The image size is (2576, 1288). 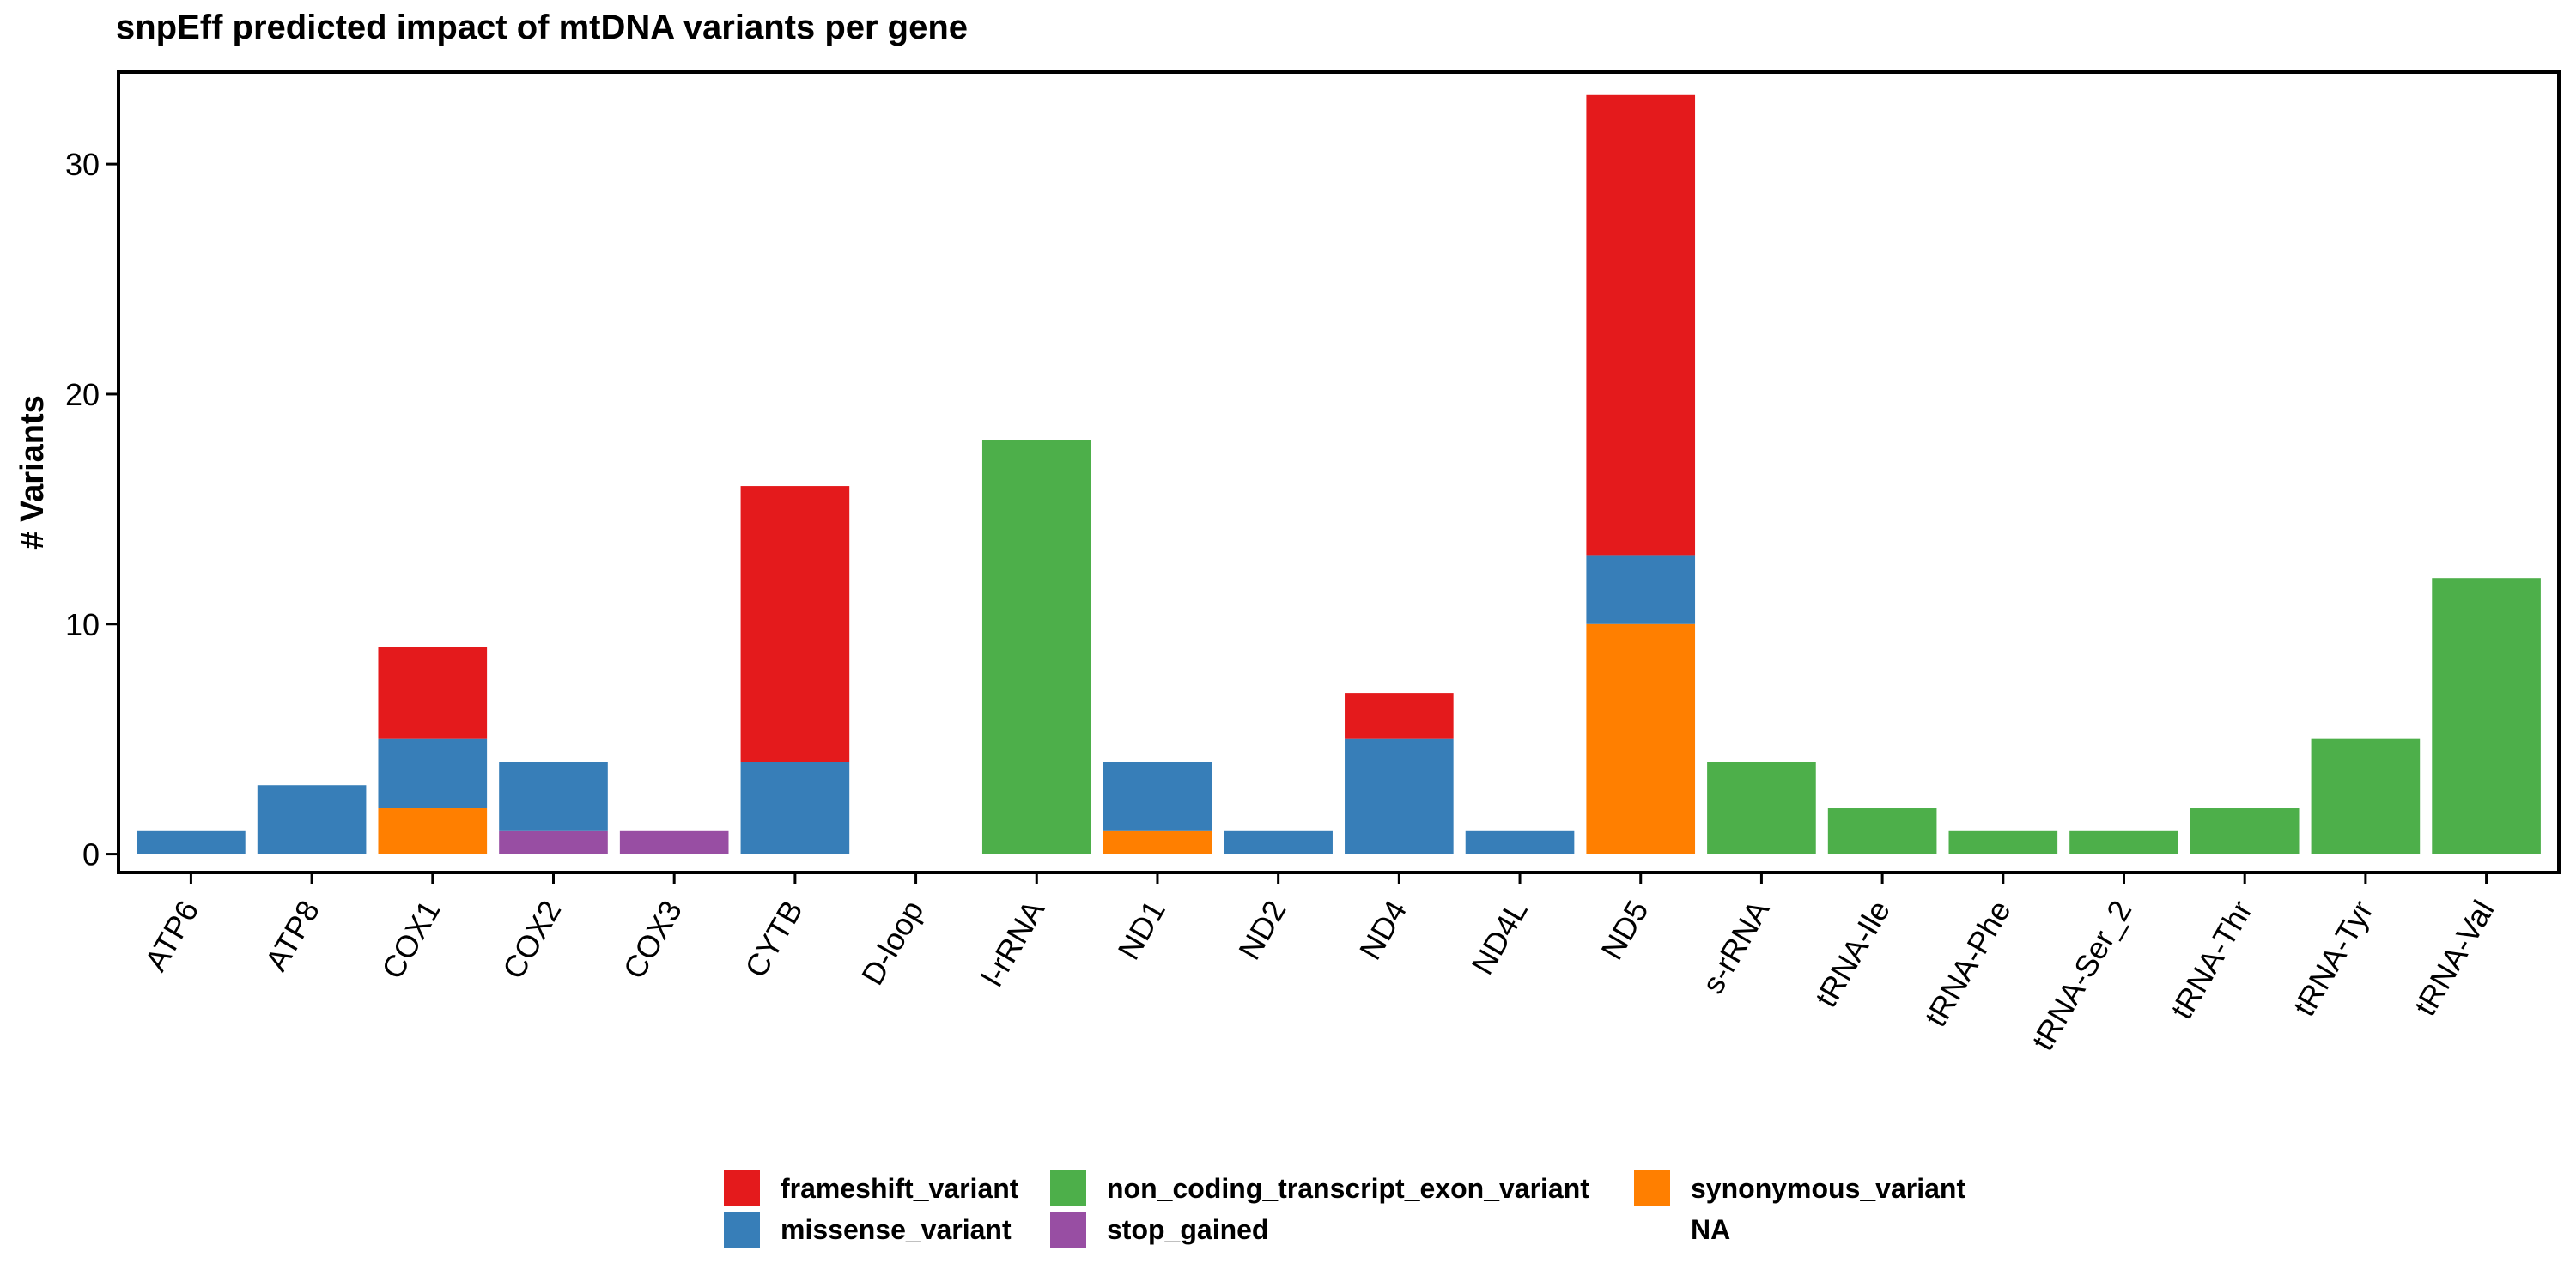 I want to click on x-tick-label-ATP8: ATP8, so click(x=292, y=936).